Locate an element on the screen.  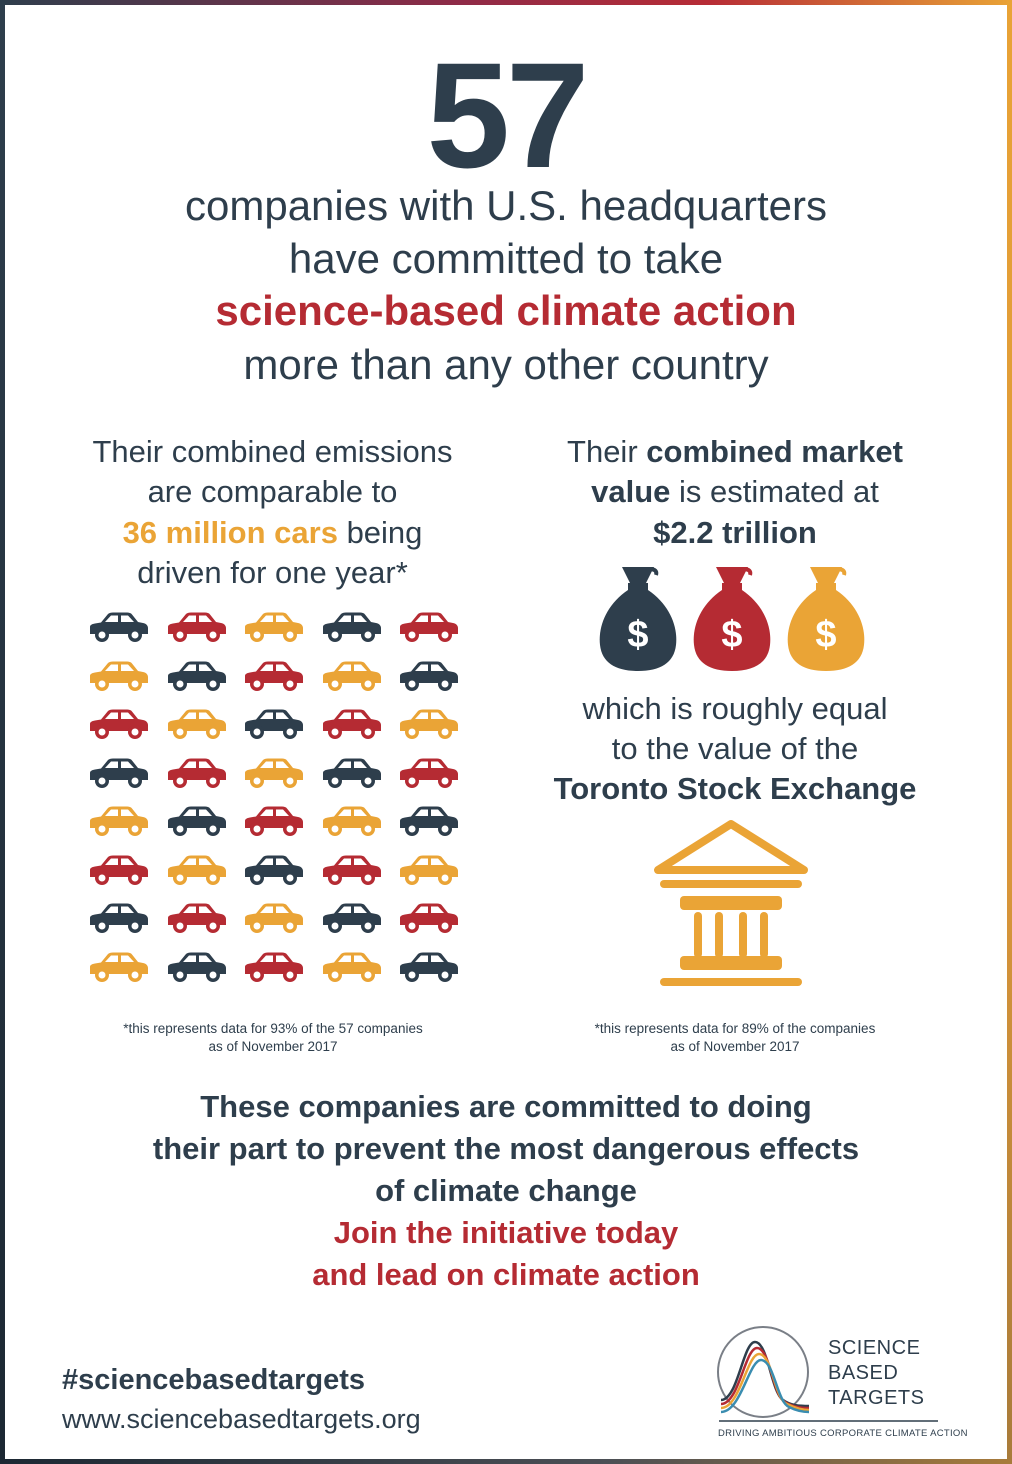
frame-border-left is located at coordinates (2, 732).